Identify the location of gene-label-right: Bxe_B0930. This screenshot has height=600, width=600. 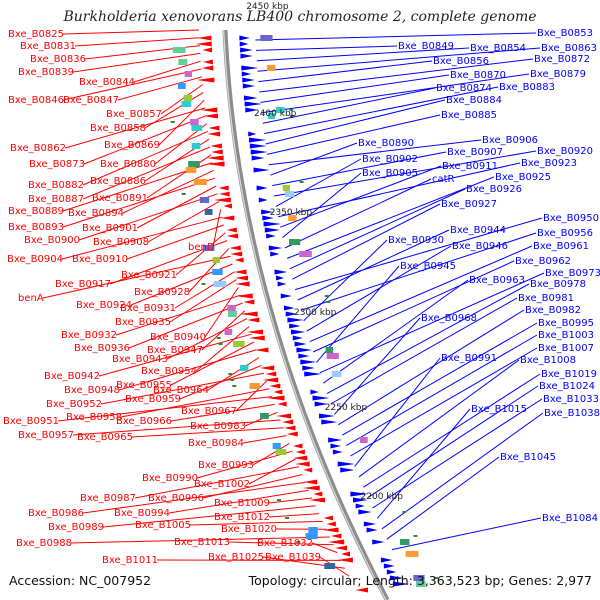
(416, 240).